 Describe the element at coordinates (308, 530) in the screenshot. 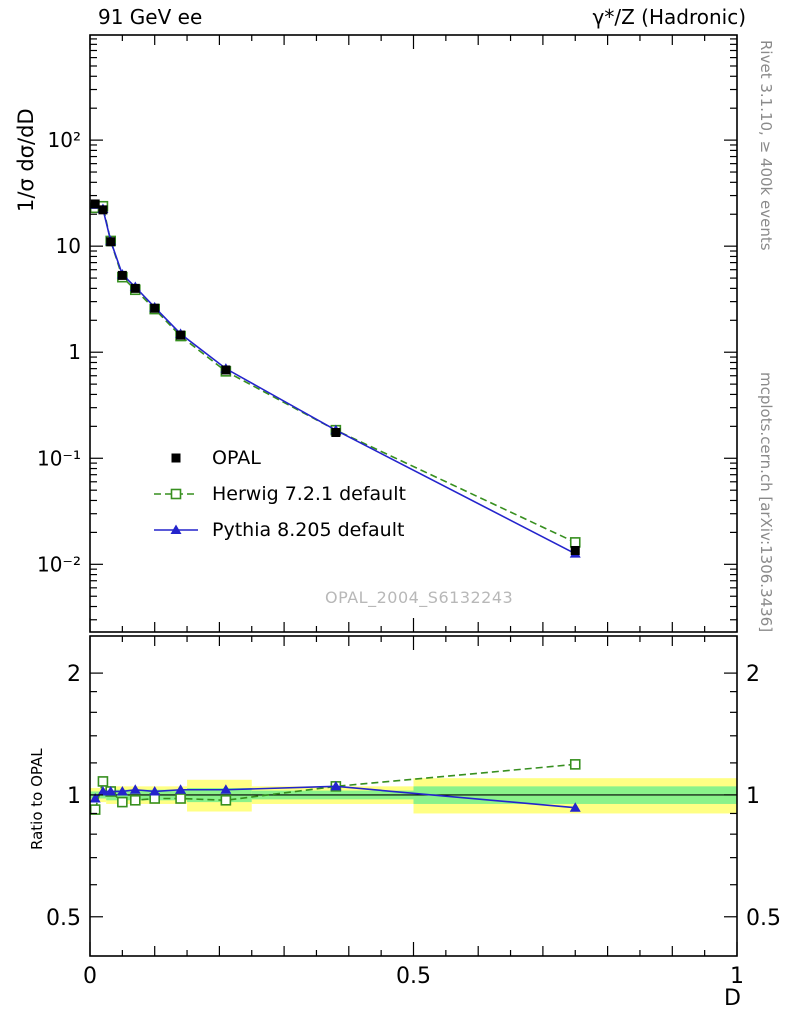

I see `legend-label-pythia: Pythia 8.205 default` at that location.